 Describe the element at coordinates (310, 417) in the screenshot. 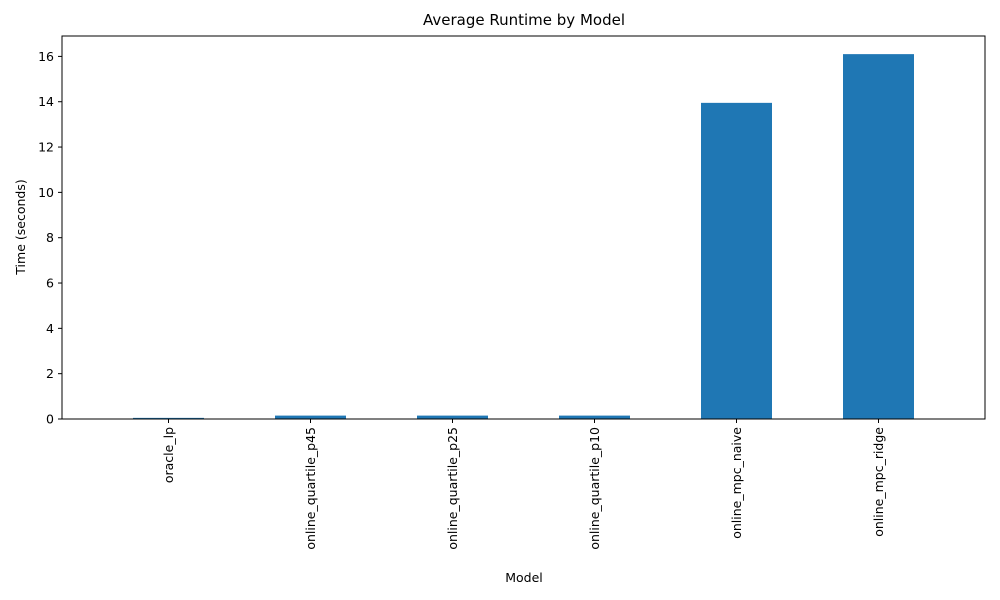

I see `bar-online_quartile_p45` at that location.